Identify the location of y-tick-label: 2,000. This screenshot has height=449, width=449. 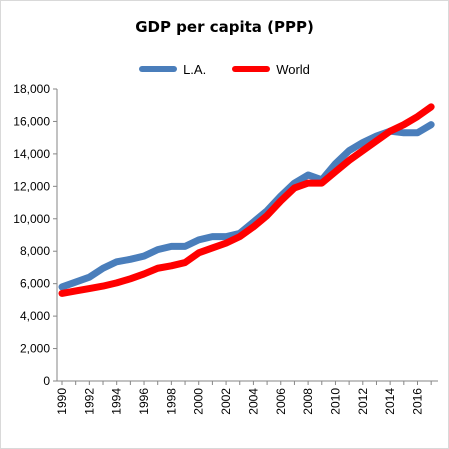
(35, 349).